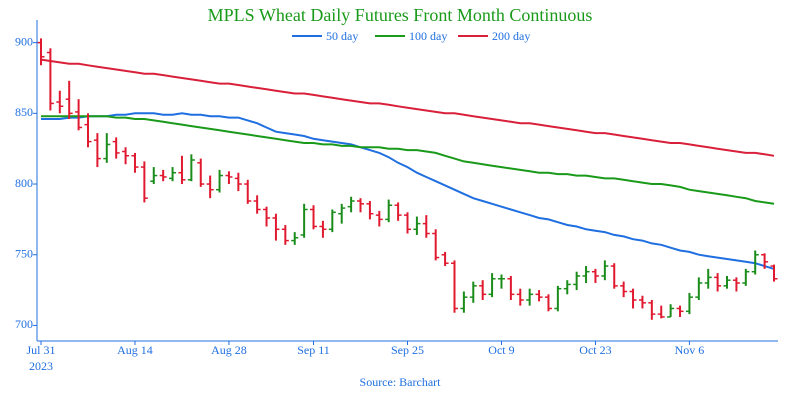  I want to click on legend-label: 200 day, so click(511, 36).